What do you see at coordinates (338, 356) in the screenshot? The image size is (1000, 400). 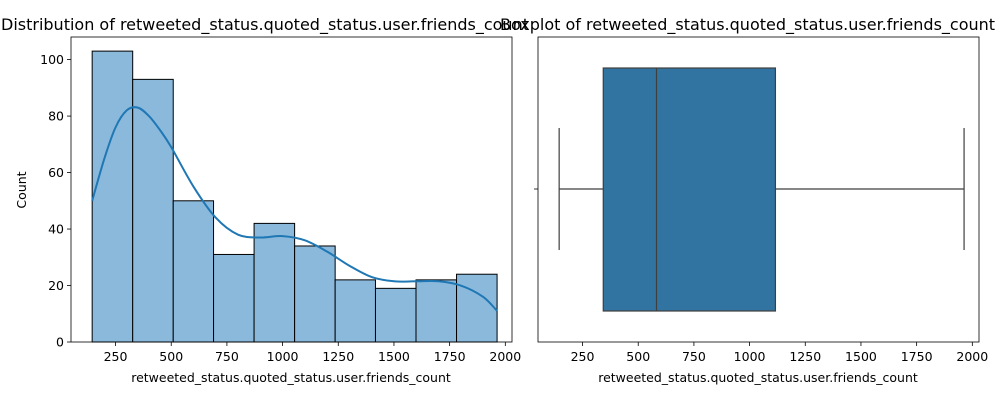 I see `histogram-x-tick-label: 1250` at bounding box center [338, 356].